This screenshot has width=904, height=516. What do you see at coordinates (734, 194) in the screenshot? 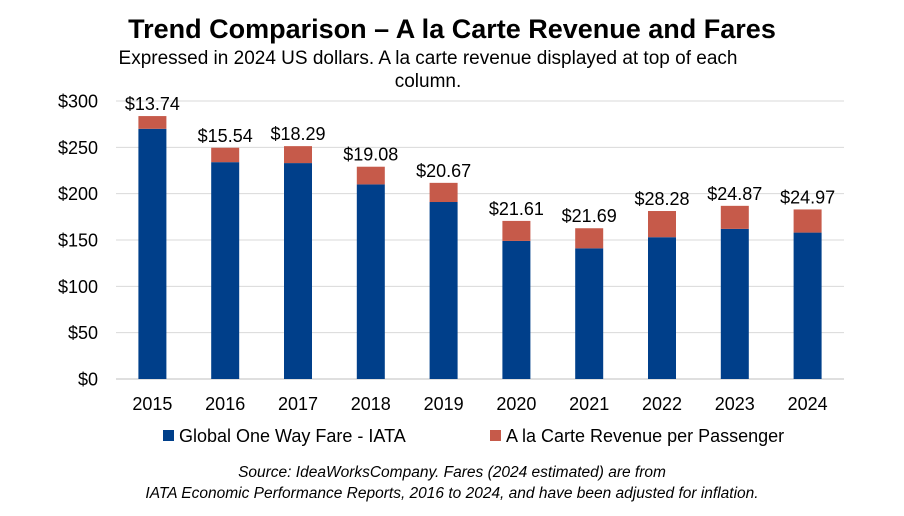
I see `data-label-2023: $24.87` at bounding box center [734, 194].